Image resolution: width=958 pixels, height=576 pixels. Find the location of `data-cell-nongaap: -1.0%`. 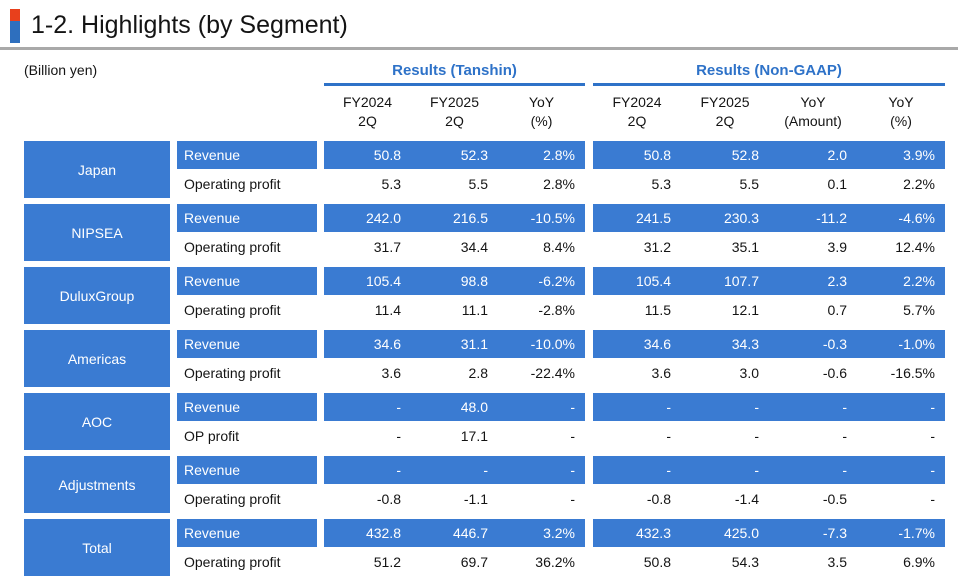

data-cell-nongaap: -1.0% is located at coordinates (901, 344).